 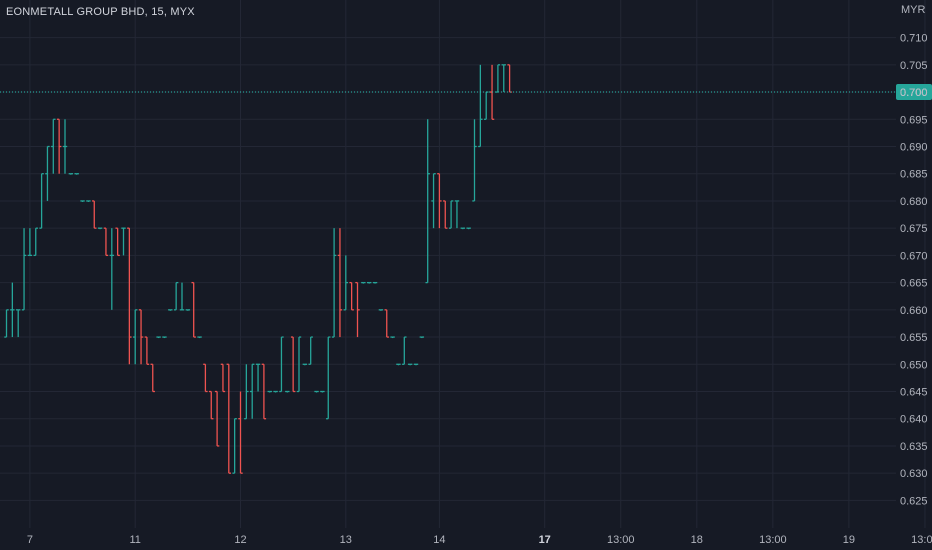 I want to click on y-tick-label: 0.660, so click(x=914, y=311).